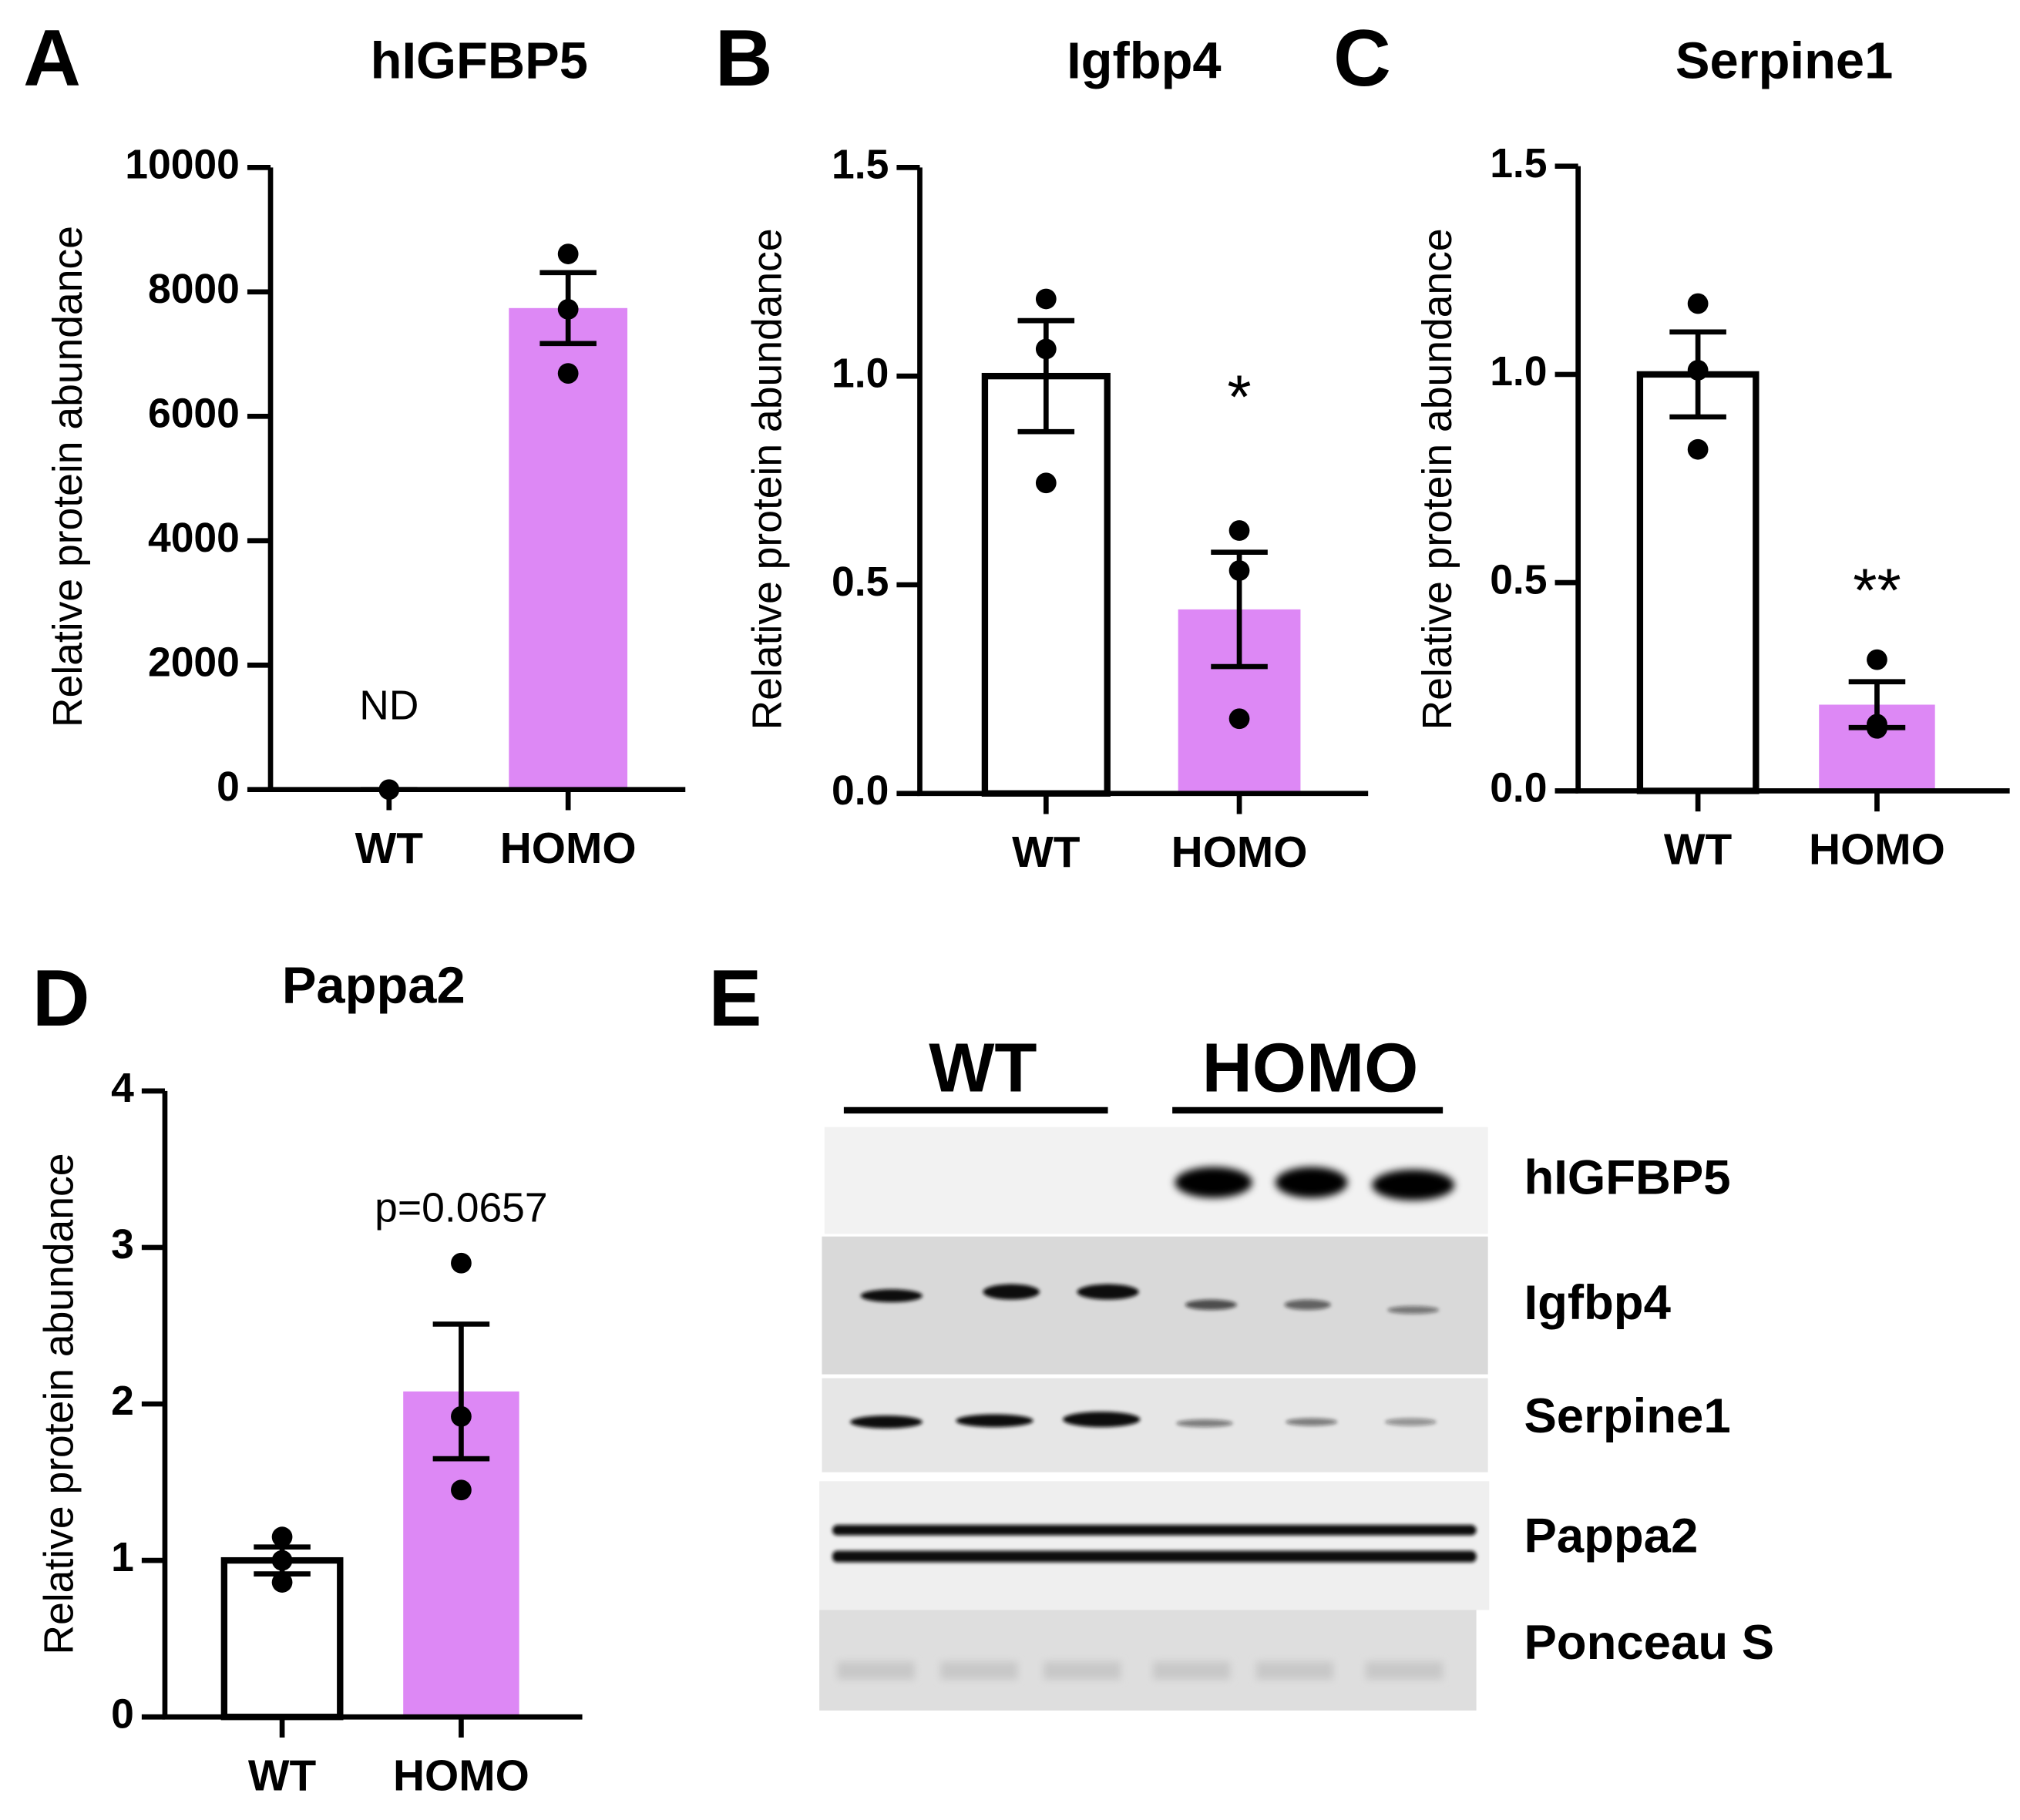 Image resolution: width=2020 pixels, height=1820 pixels. What do you see at coordinates (183, 164) in the screenshot?
I see `y-tick-label: 10000` at bounding box center [183, 164].